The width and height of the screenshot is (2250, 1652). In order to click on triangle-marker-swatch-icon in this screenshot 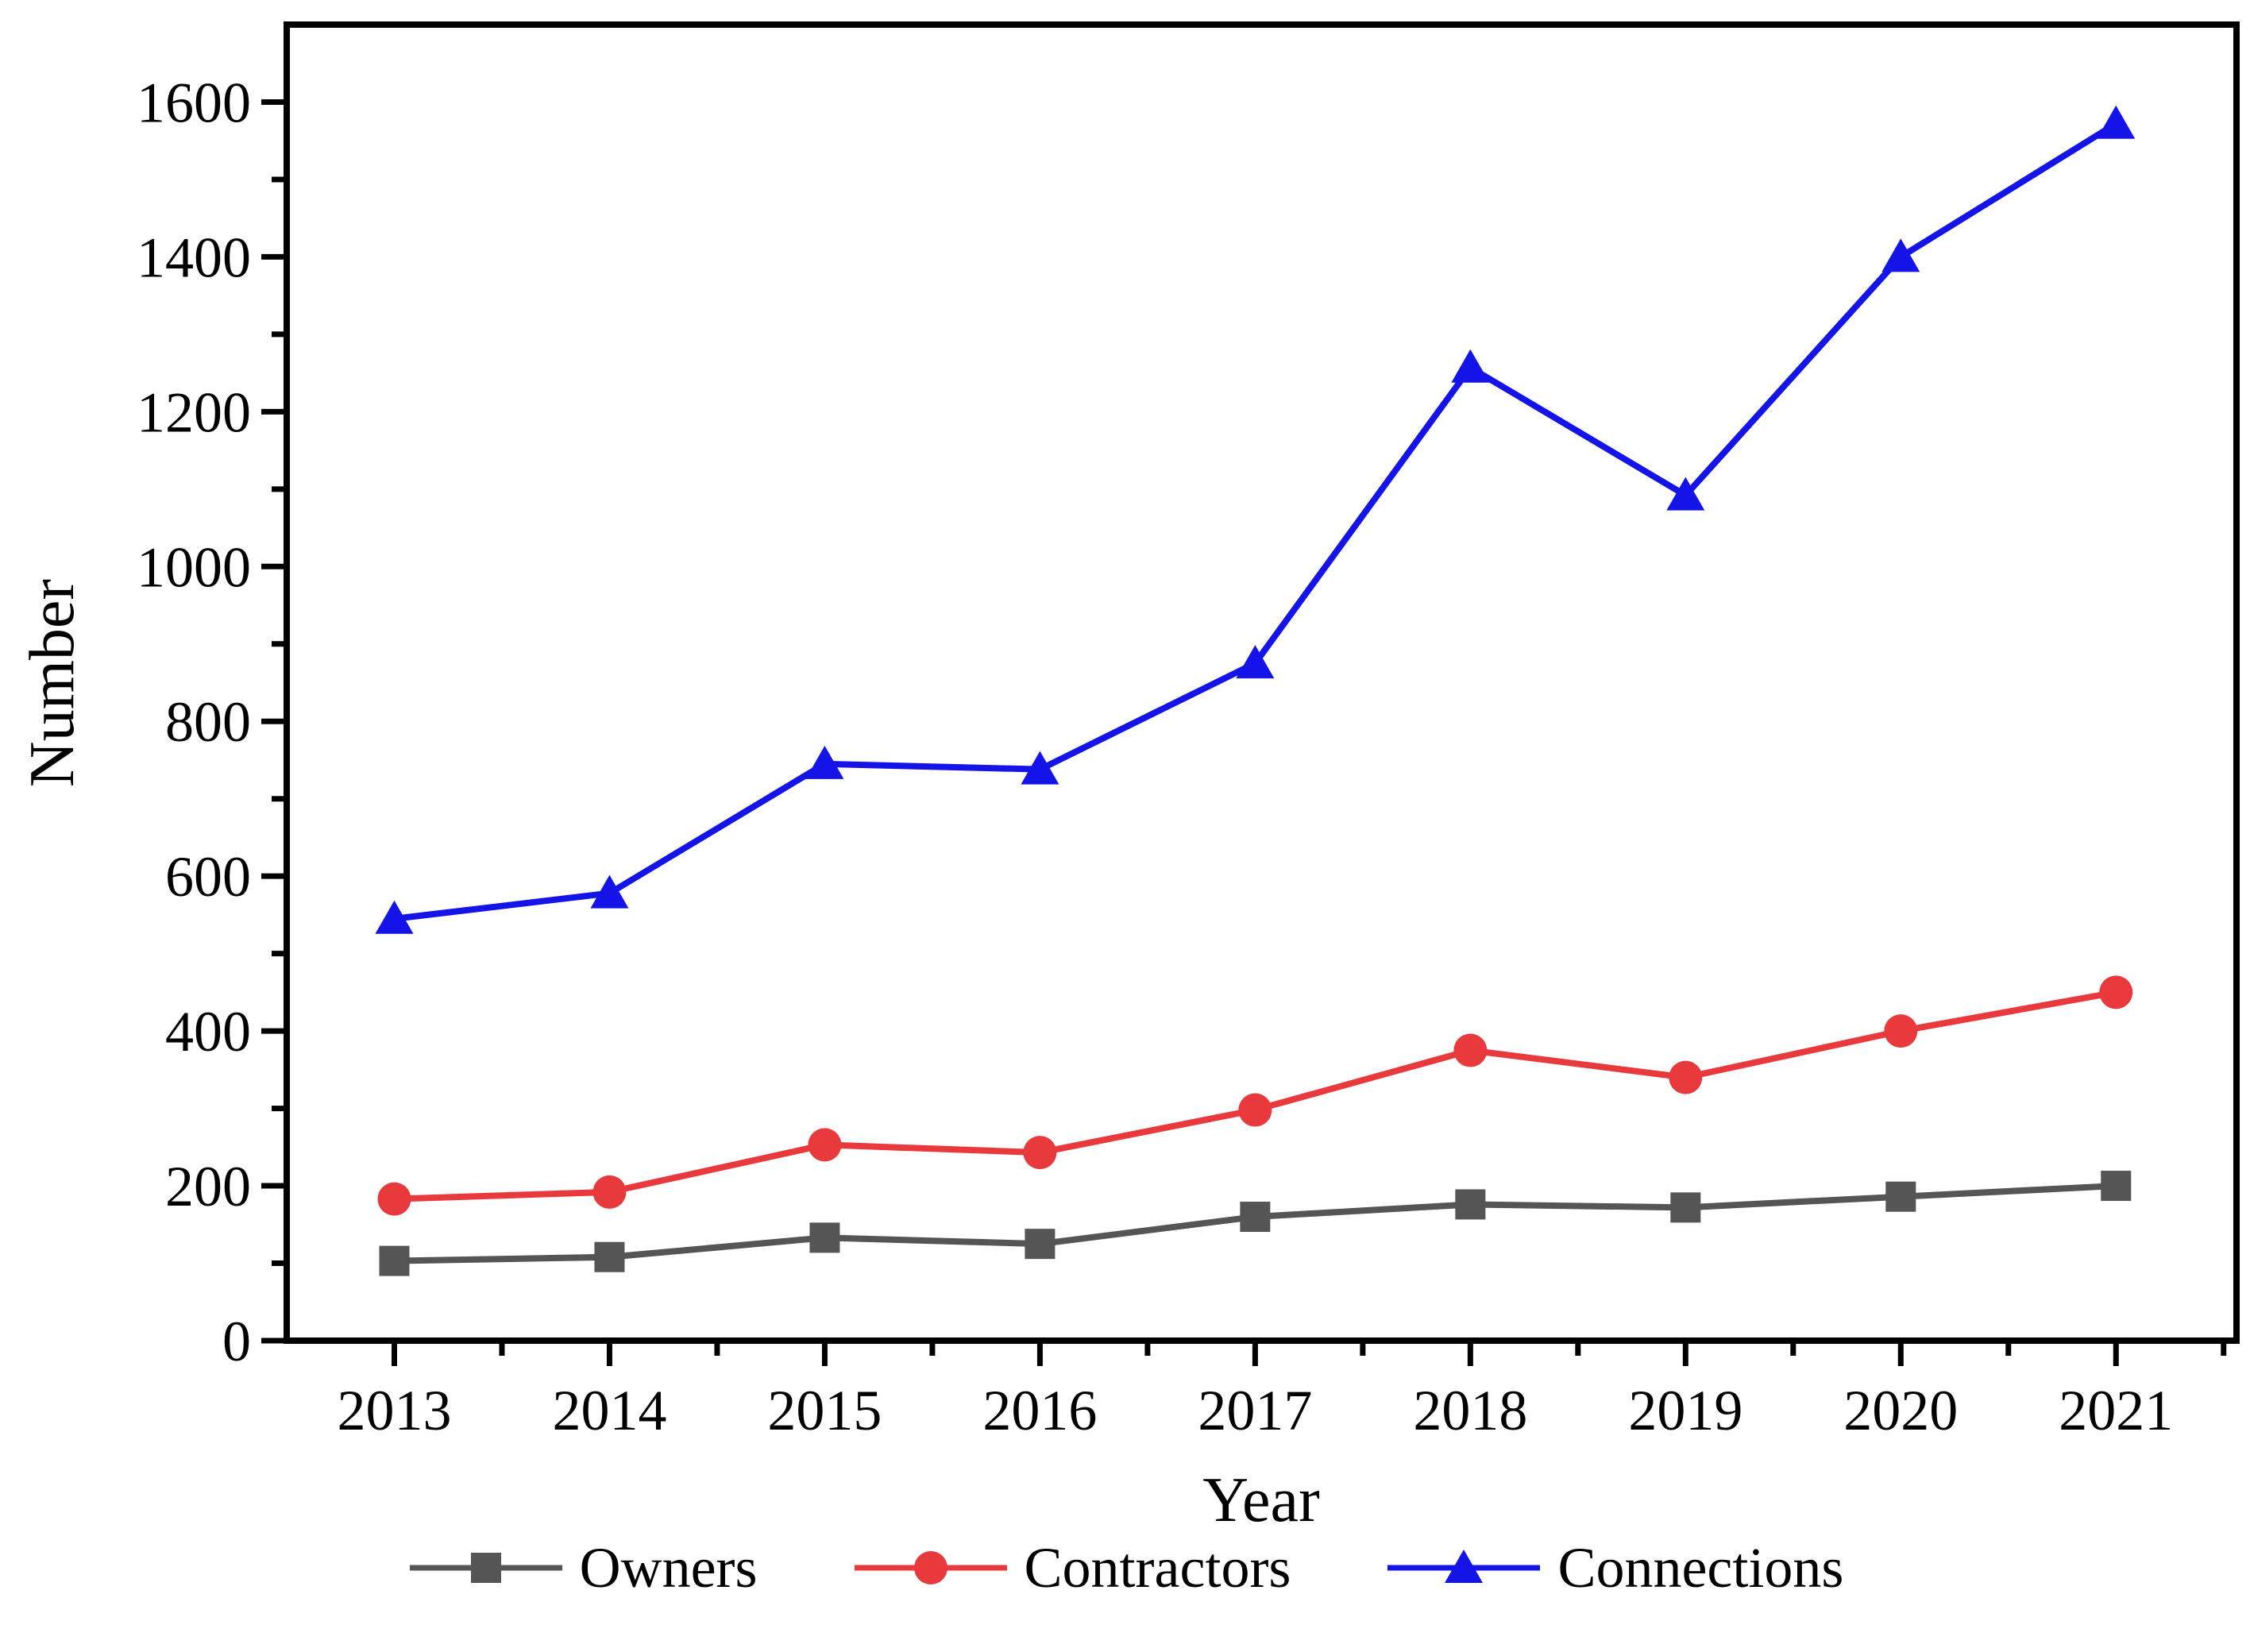, I will do `click(1464, 1566)`.